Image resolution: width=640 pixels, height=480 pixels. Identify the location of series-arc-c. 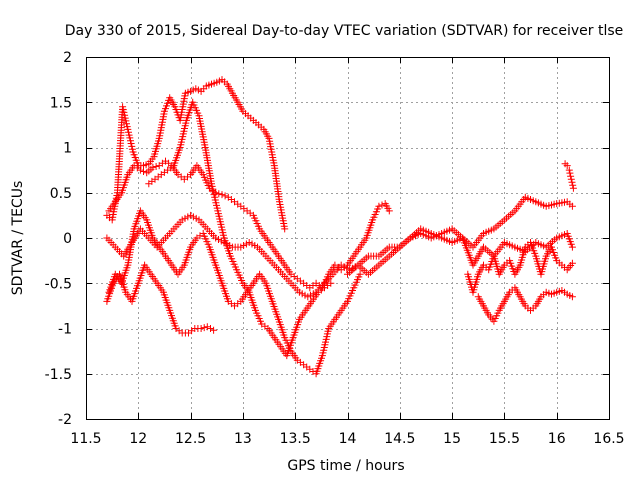
(234, 292).